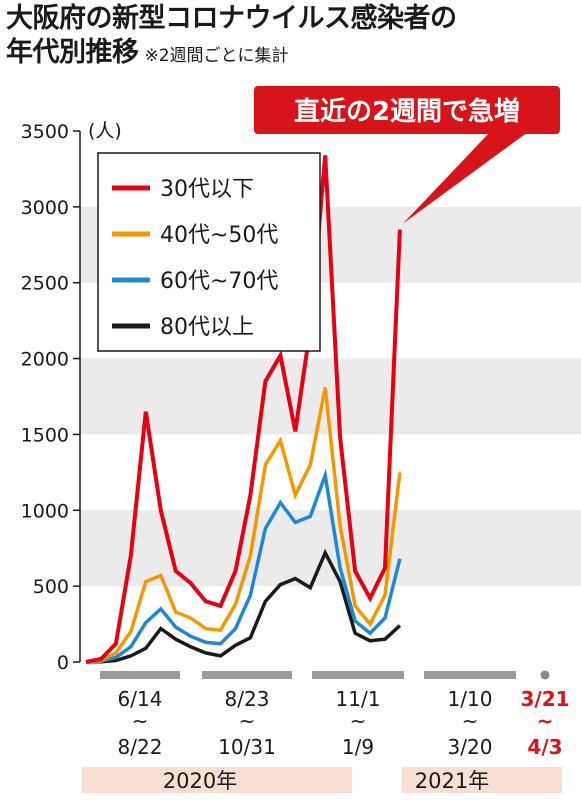  Describe the element at coordinates (45, 132) in the screenshot. I see `y-tick-label: 3500` at that location.